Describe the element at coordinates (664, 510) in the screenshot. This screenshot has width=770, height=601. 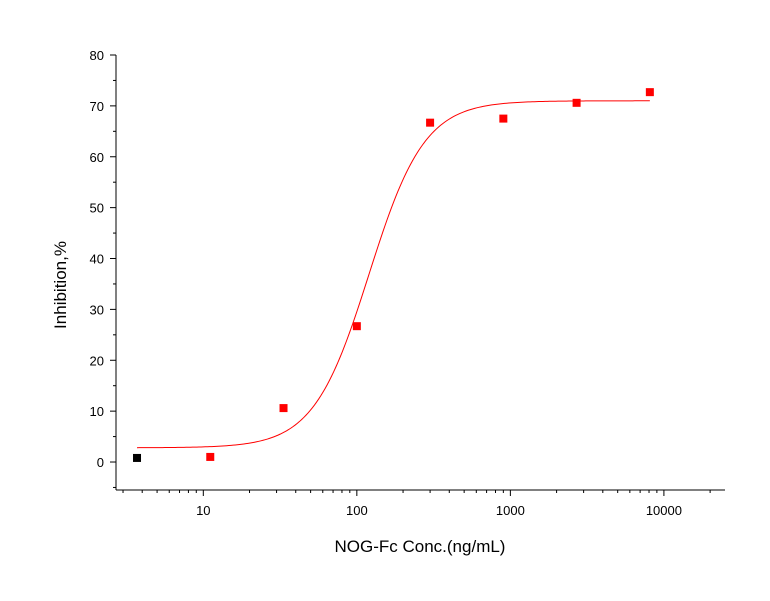
I see `x-tick-label: 10000` at that location.